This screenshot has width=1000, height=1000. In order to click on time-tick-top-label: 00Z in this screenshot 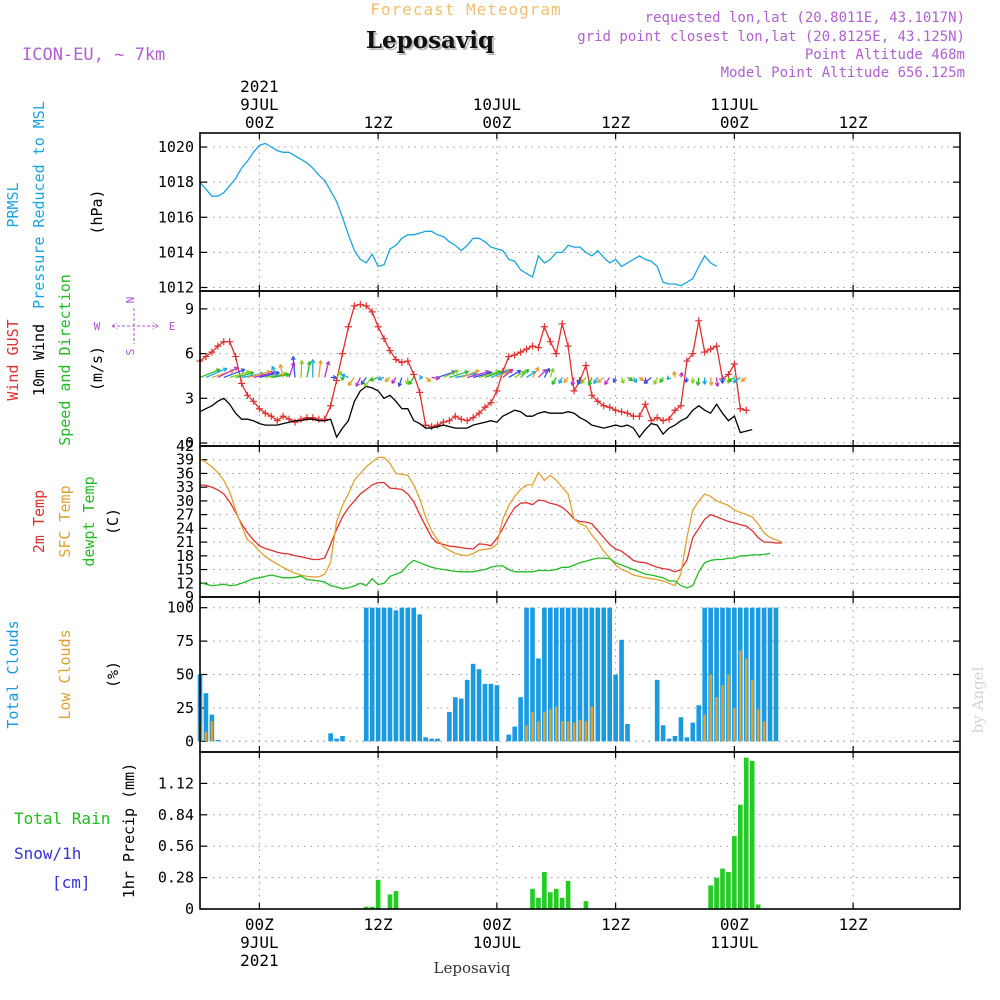, I will do `click(496, 122)`.